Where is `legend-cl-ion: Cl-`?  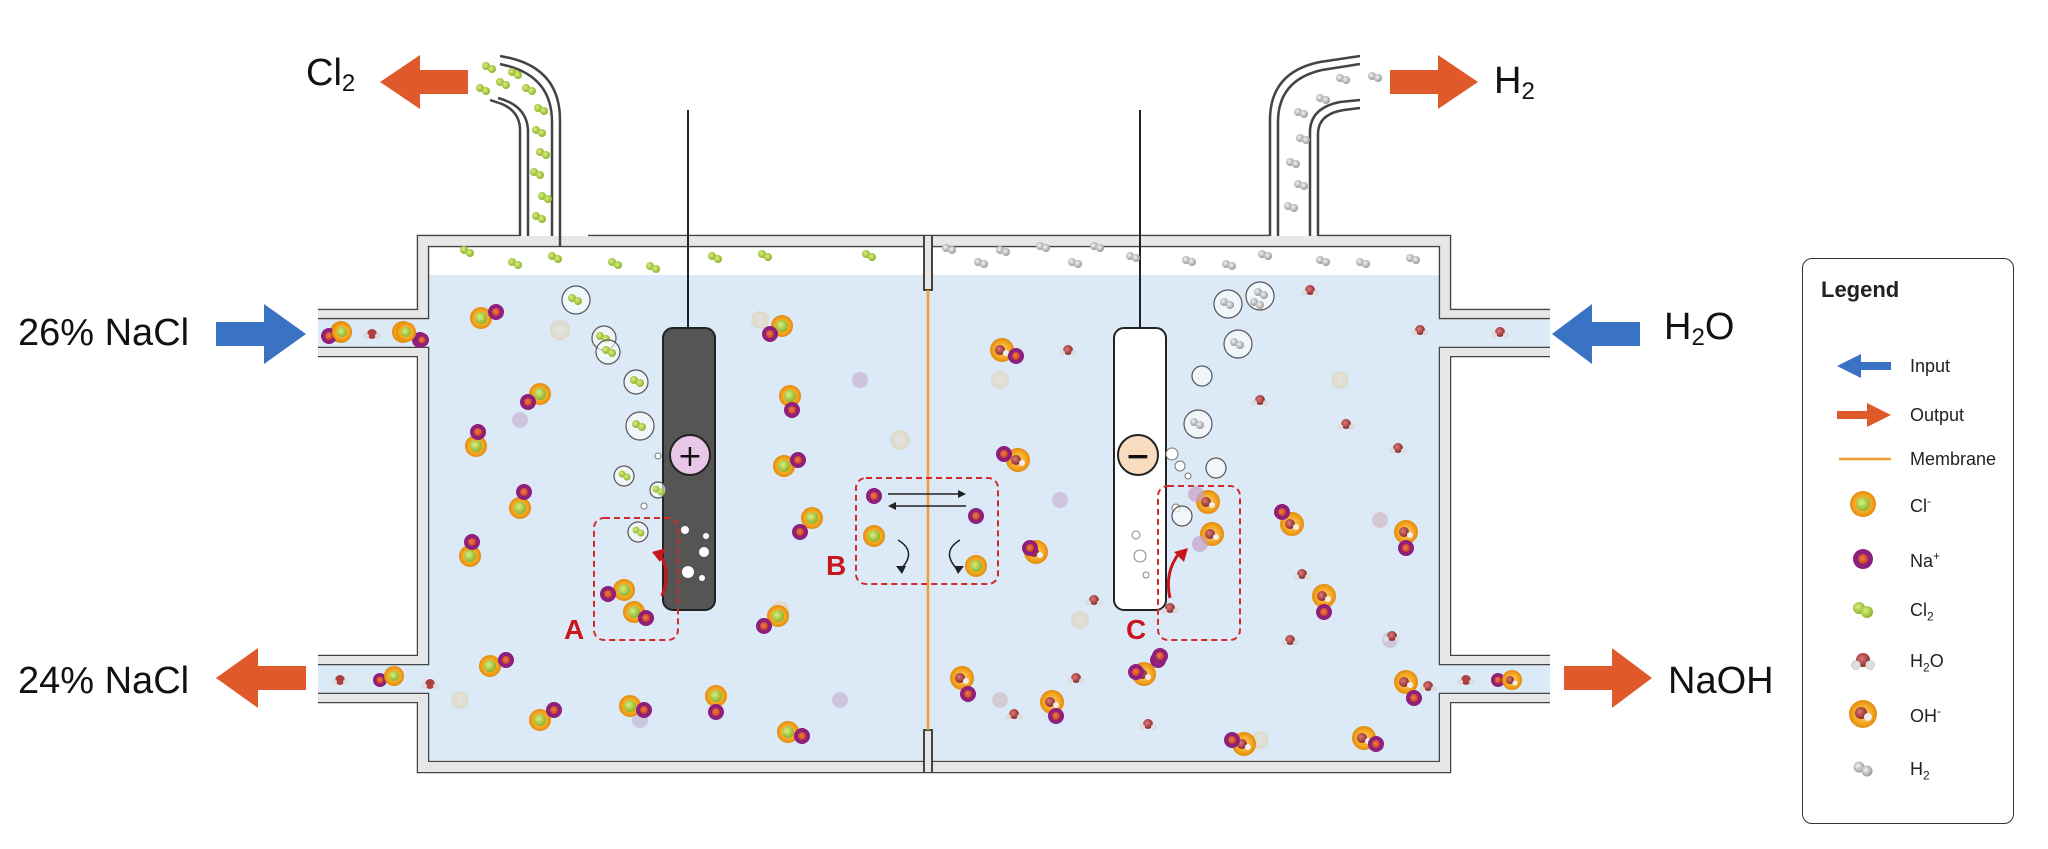 legend-cl-ion: Cl- is located at coordinates (1908, 504).